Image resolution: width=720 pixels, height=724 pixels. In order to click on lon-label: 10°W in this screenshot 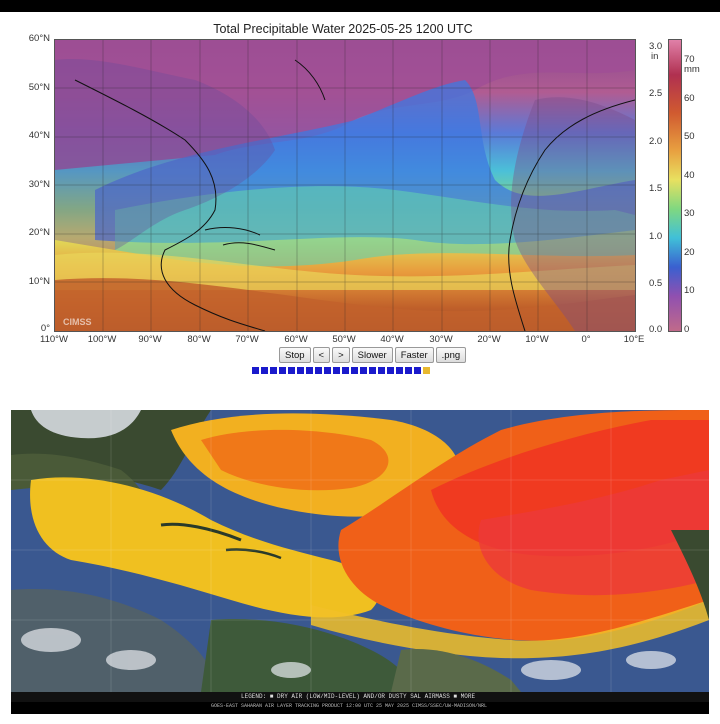, I will do `click(537, 339)`.